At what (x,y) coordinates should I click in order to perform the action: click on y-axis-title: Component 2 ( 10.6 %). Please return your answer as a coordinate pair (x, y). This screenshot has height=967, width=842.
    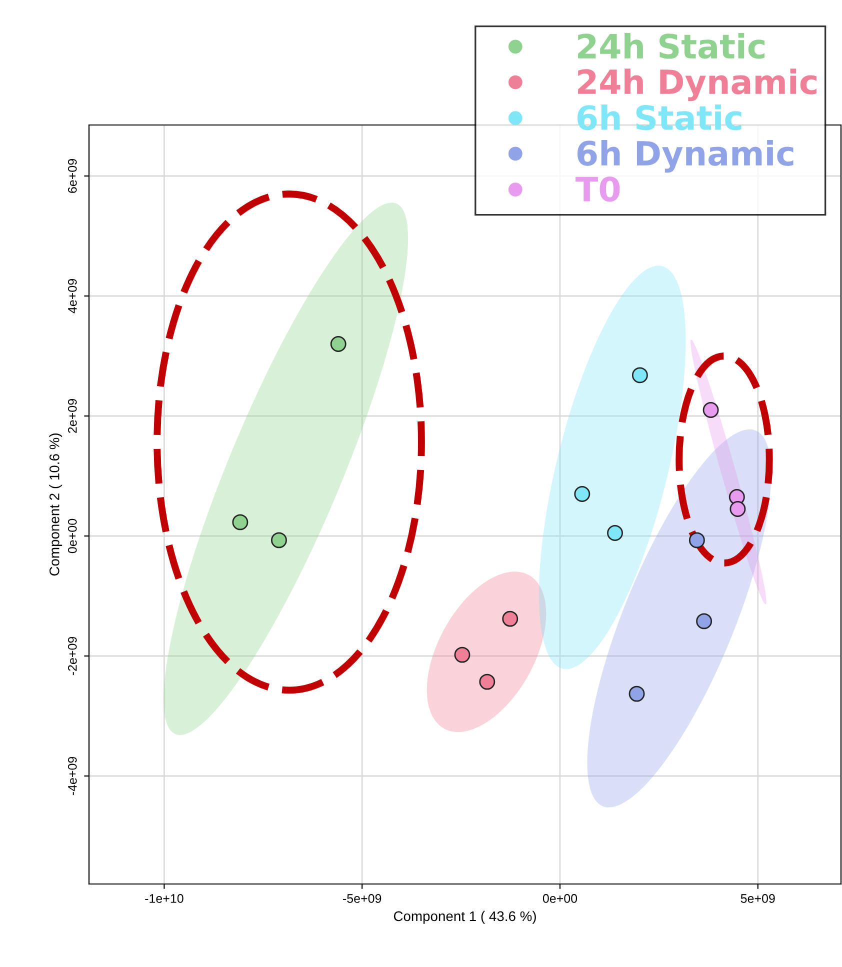
    Looking at the image, I should click on (55, 505).